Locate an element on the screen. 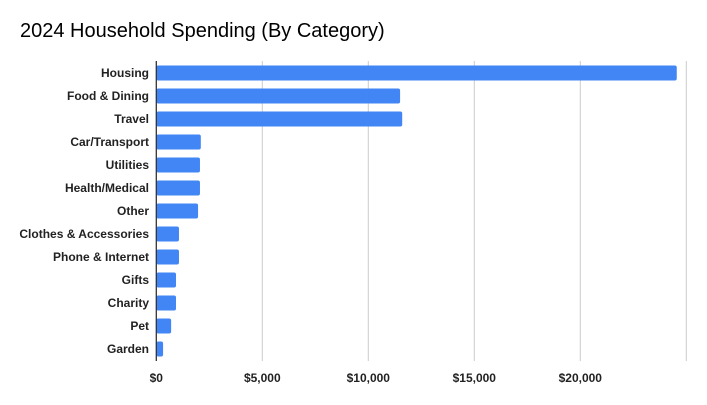  bar-car-transport is located at coordinates (178, 142).